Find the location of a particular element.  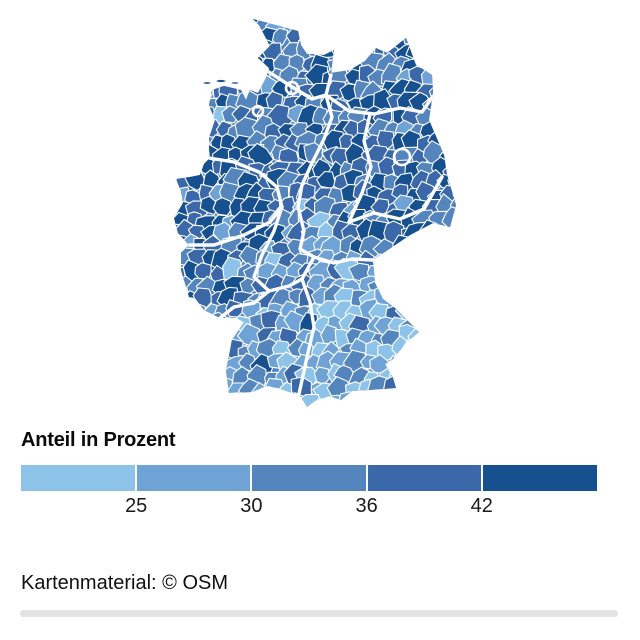

legend-tick-42: 42 is located at coordinates (481, 506).